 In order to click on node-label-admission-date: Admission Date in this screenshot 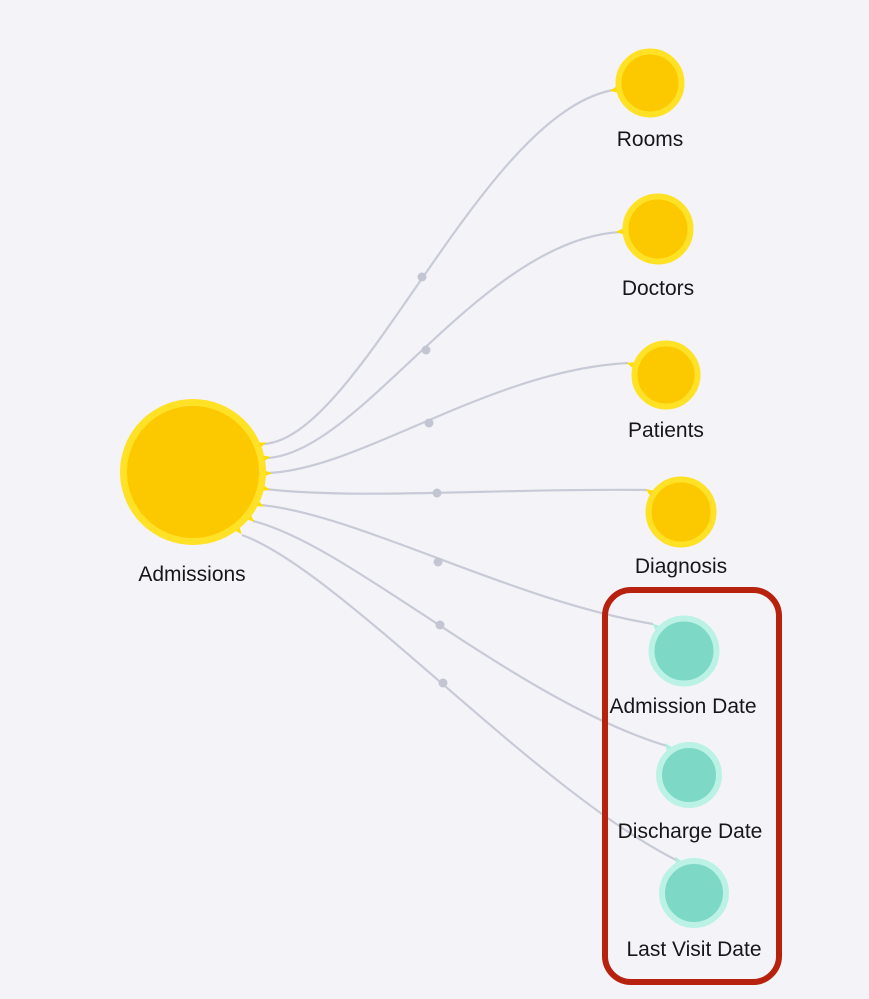, I will do `click(682, 706)`.